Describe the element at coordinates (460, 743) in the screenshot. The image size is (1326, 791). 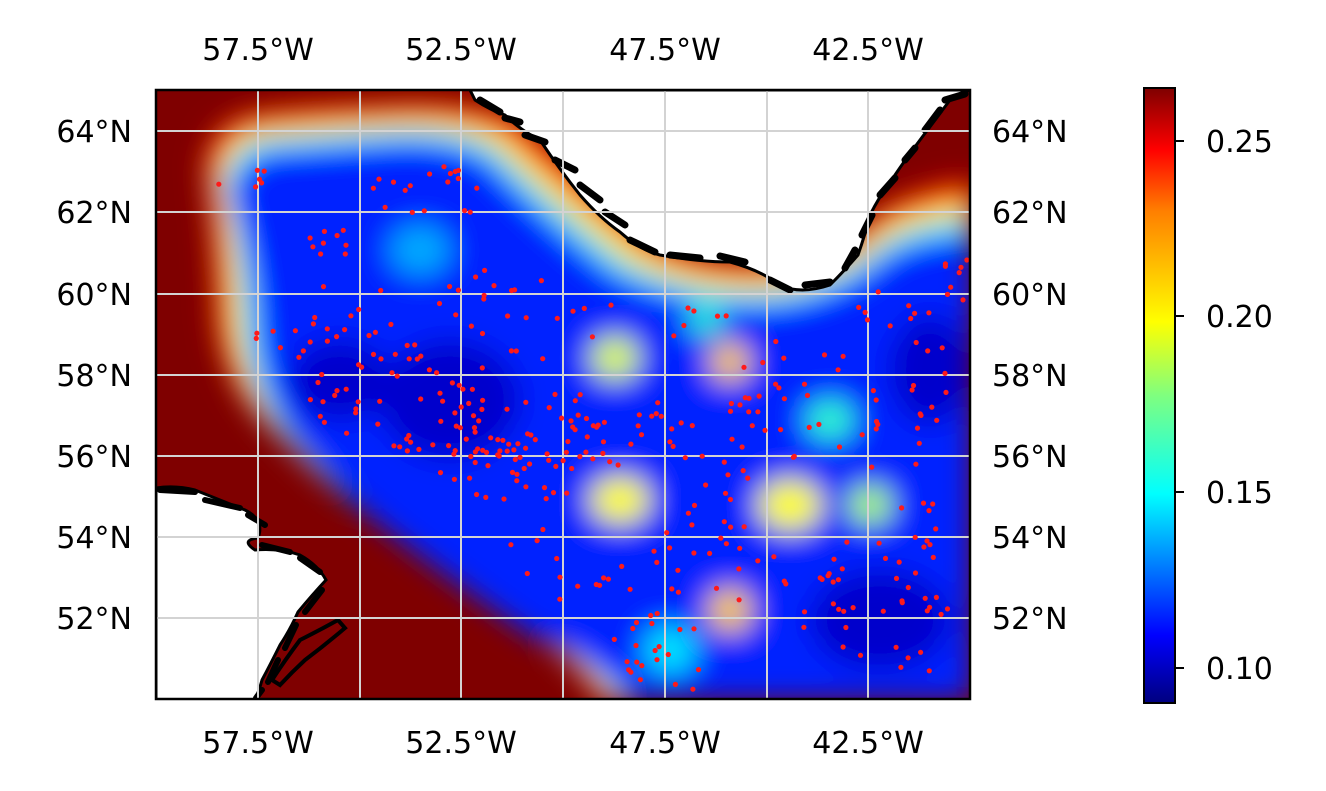
I see `lon-label-bottom: 52.5°W` at that location.